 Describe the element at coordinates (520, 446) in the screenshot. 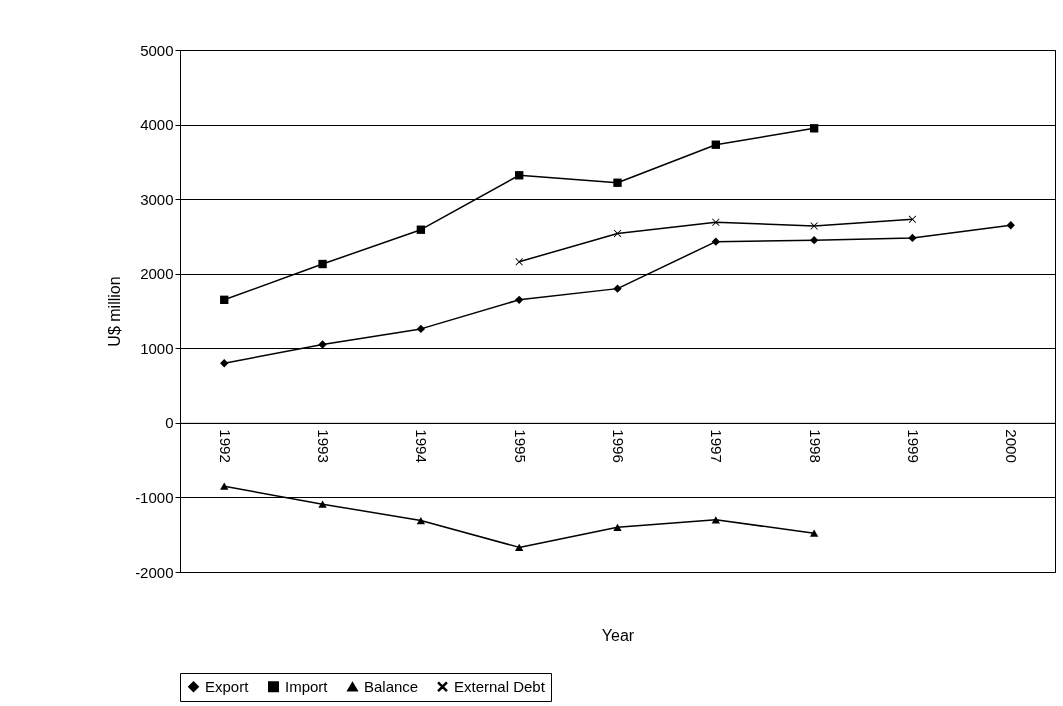

I see `x-tick-label: 1995` at that location.